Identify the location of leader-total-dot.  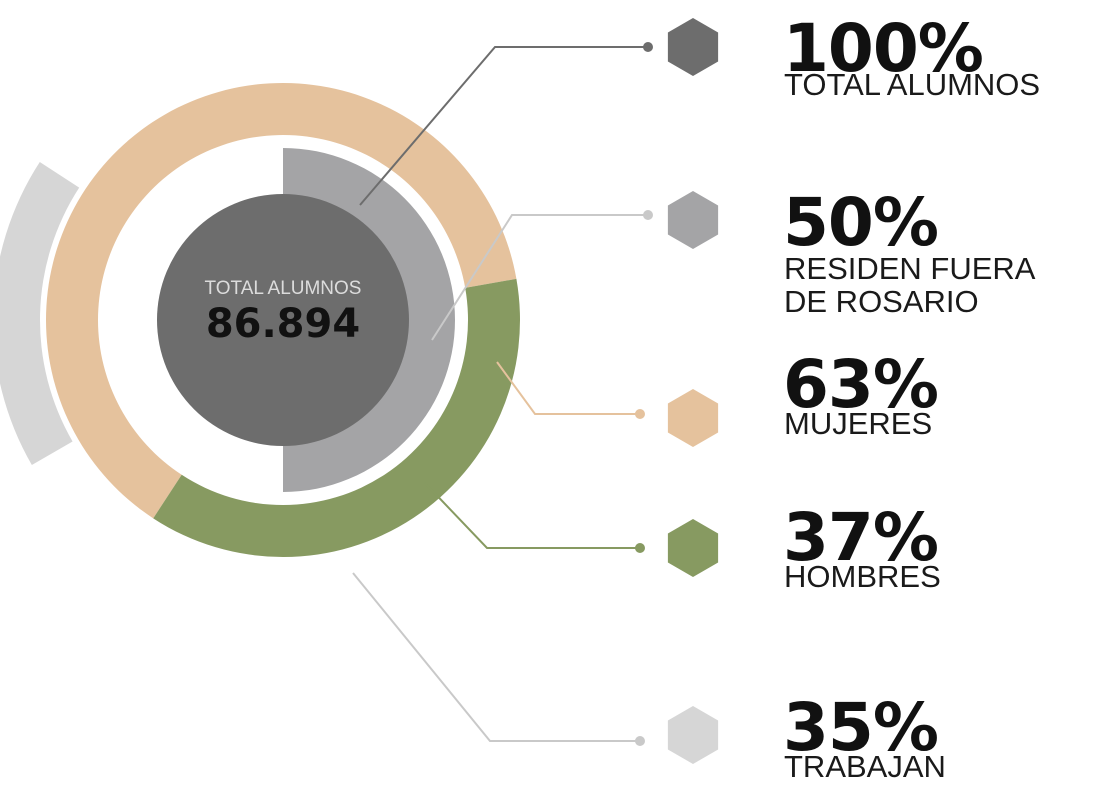
(648, 47).